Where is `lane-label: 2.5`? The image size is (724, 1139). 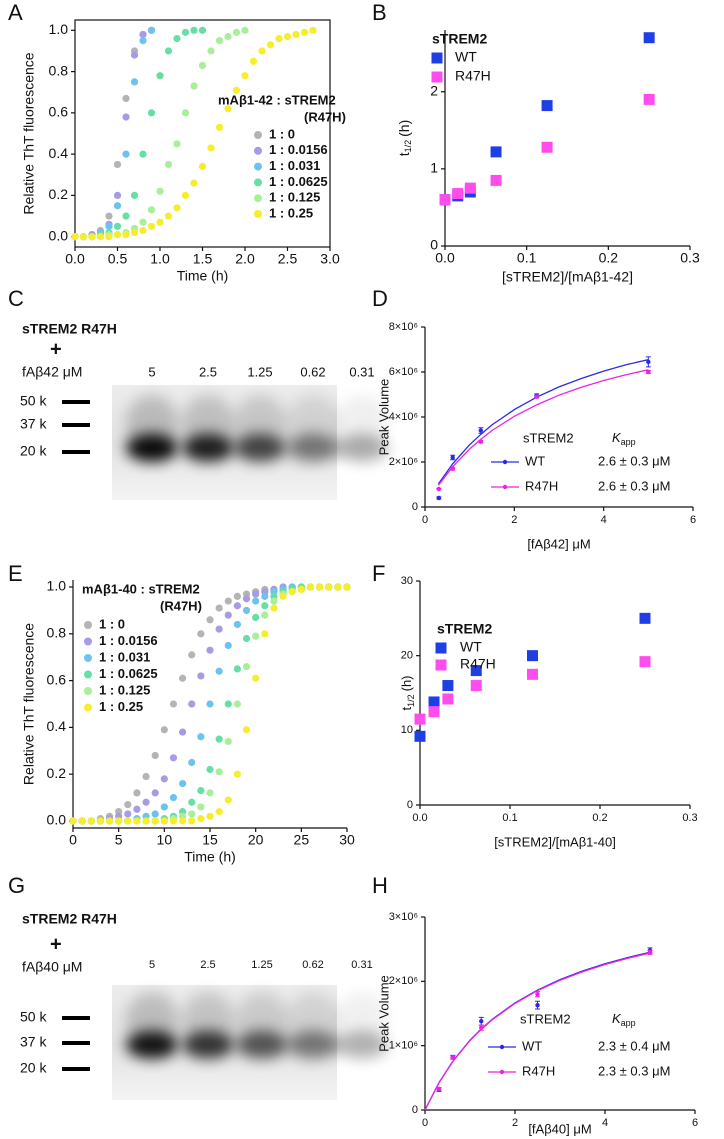 lane-label: 2.5 is located at coordinates (208, 371).